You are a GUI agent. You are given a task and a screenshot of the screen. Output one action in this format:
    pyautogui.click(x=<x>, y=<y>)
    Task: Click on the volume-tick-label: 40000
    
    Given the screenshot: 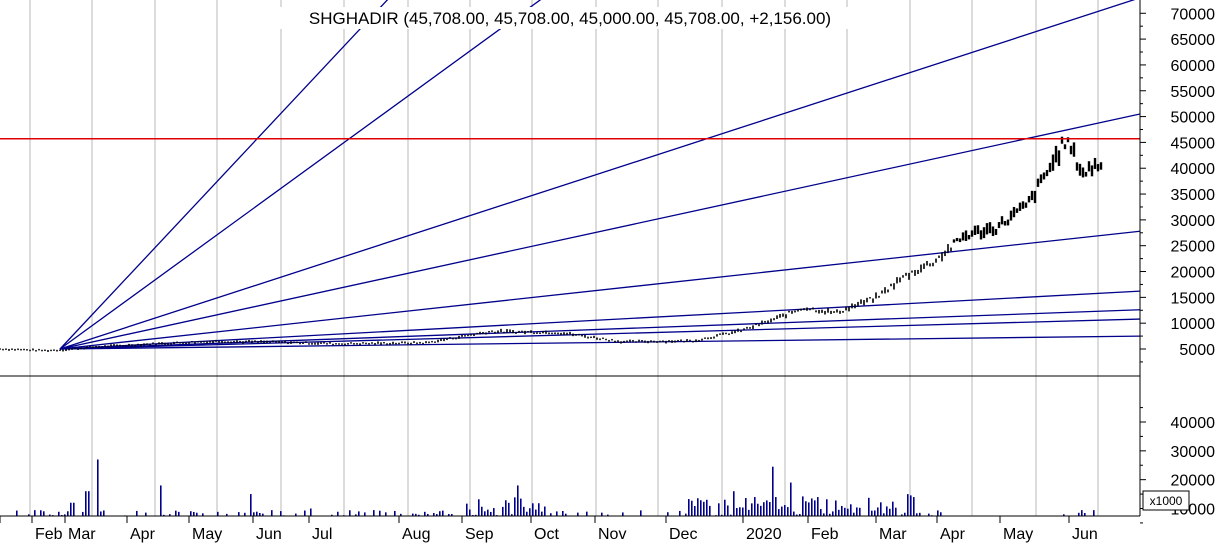 What is the action you would take?
    pyautogui.click(x=1193, y=423)
    